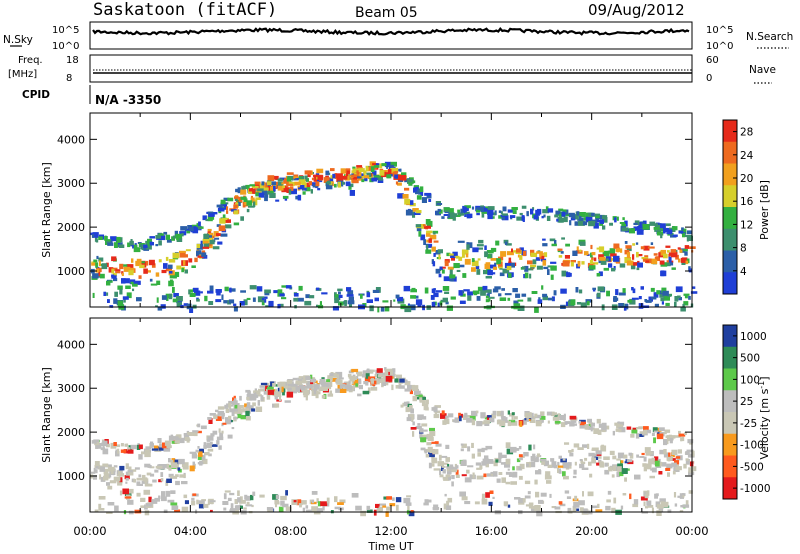 Image resolution: width=800 pixels, height=554 pixels. What do you see at coordinates (746, 225) in the screenshot?
I see `colorbar-tick-label: 12` at bounding box center [746, 225].